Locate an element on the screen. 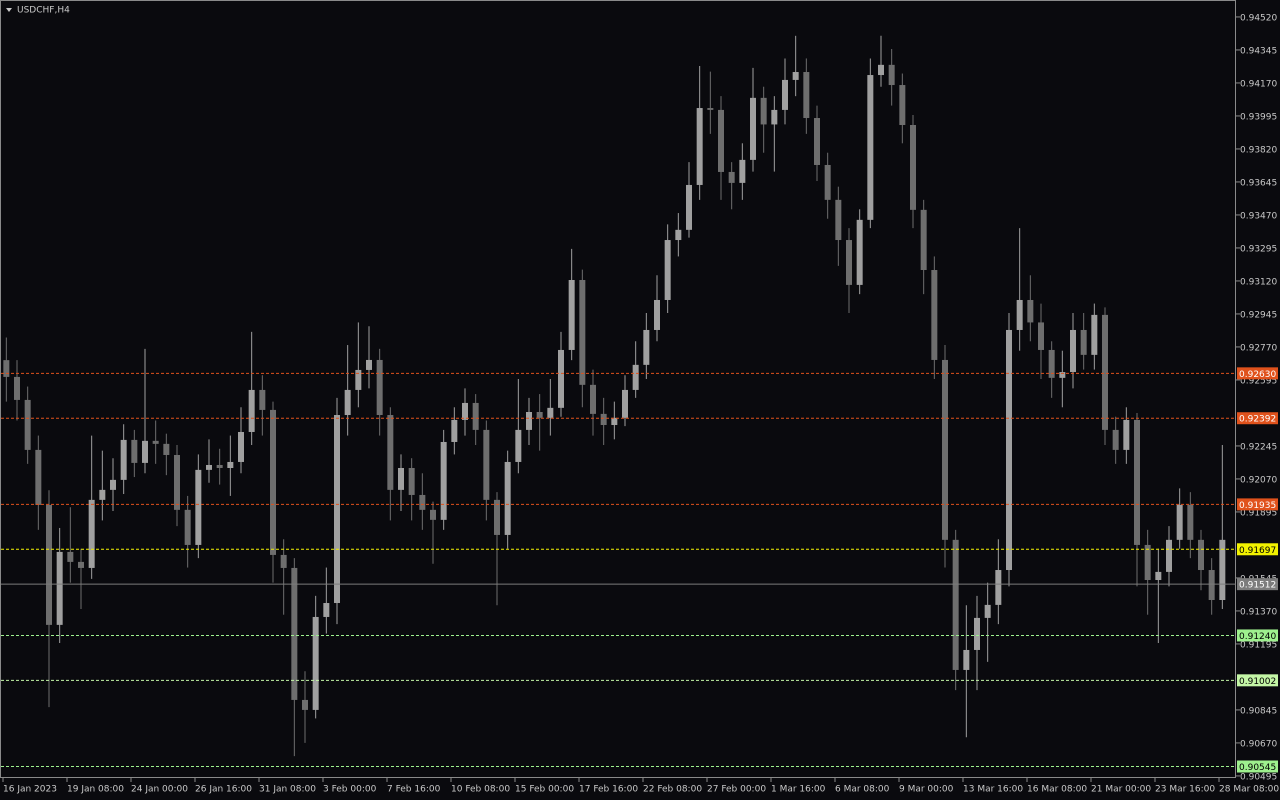  x-tick-label: 16 Jan 2023 is located at coordinates (30, 790).